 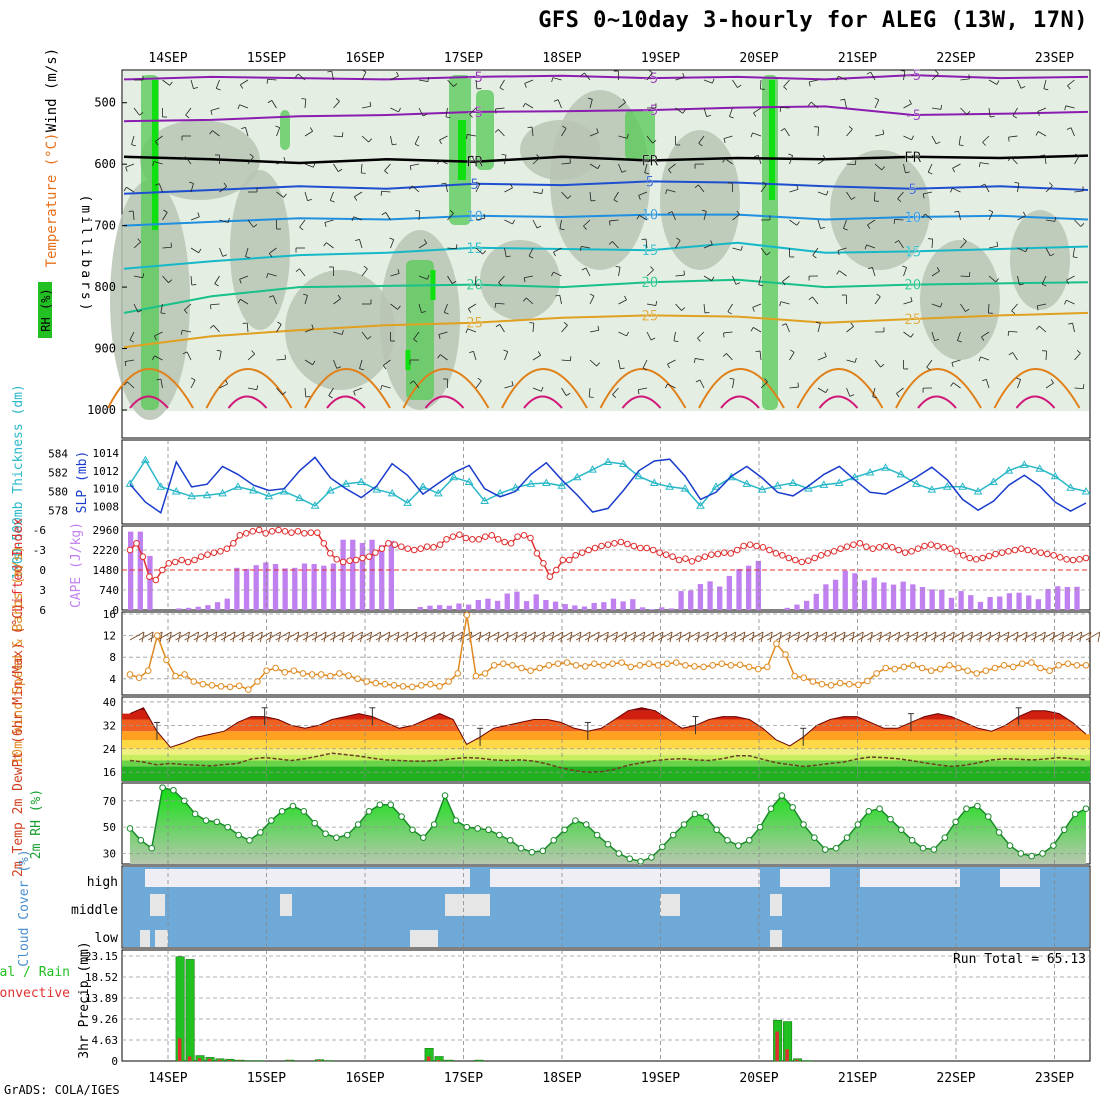 What do you see at coordinates (912, 320) in the screenshot?
I see `isotherm-label: 25` at bounding box center [912, 320].